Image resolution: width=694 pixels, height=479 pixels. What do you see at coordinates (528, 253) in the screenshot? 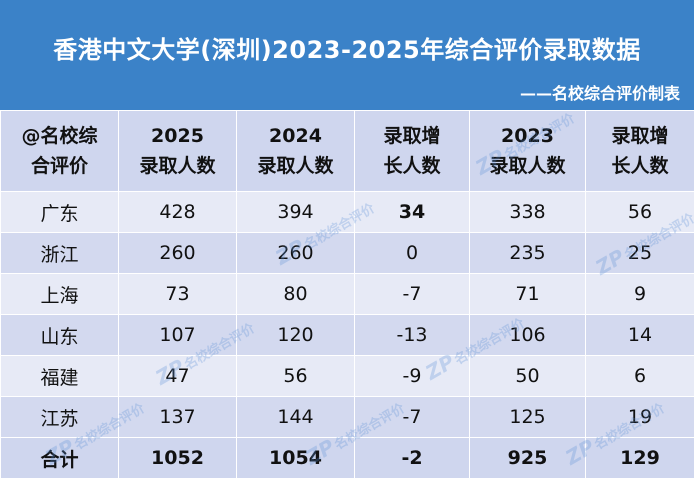
I see `cell-2023: 235` at bounding box center [528, 253].